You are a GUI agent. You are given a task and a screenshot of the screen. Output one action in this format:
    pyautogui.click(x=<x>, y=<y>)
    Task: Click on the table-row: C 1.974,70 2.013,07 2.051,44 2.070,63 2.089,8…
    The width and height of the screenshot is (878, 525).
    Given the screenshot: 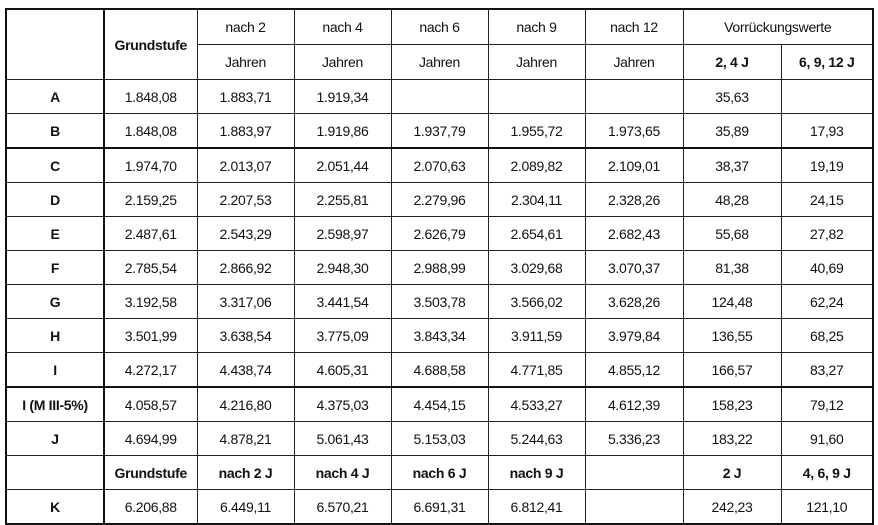 What is the action you would take?
    pyautogui.click(x=439, y=165)
    